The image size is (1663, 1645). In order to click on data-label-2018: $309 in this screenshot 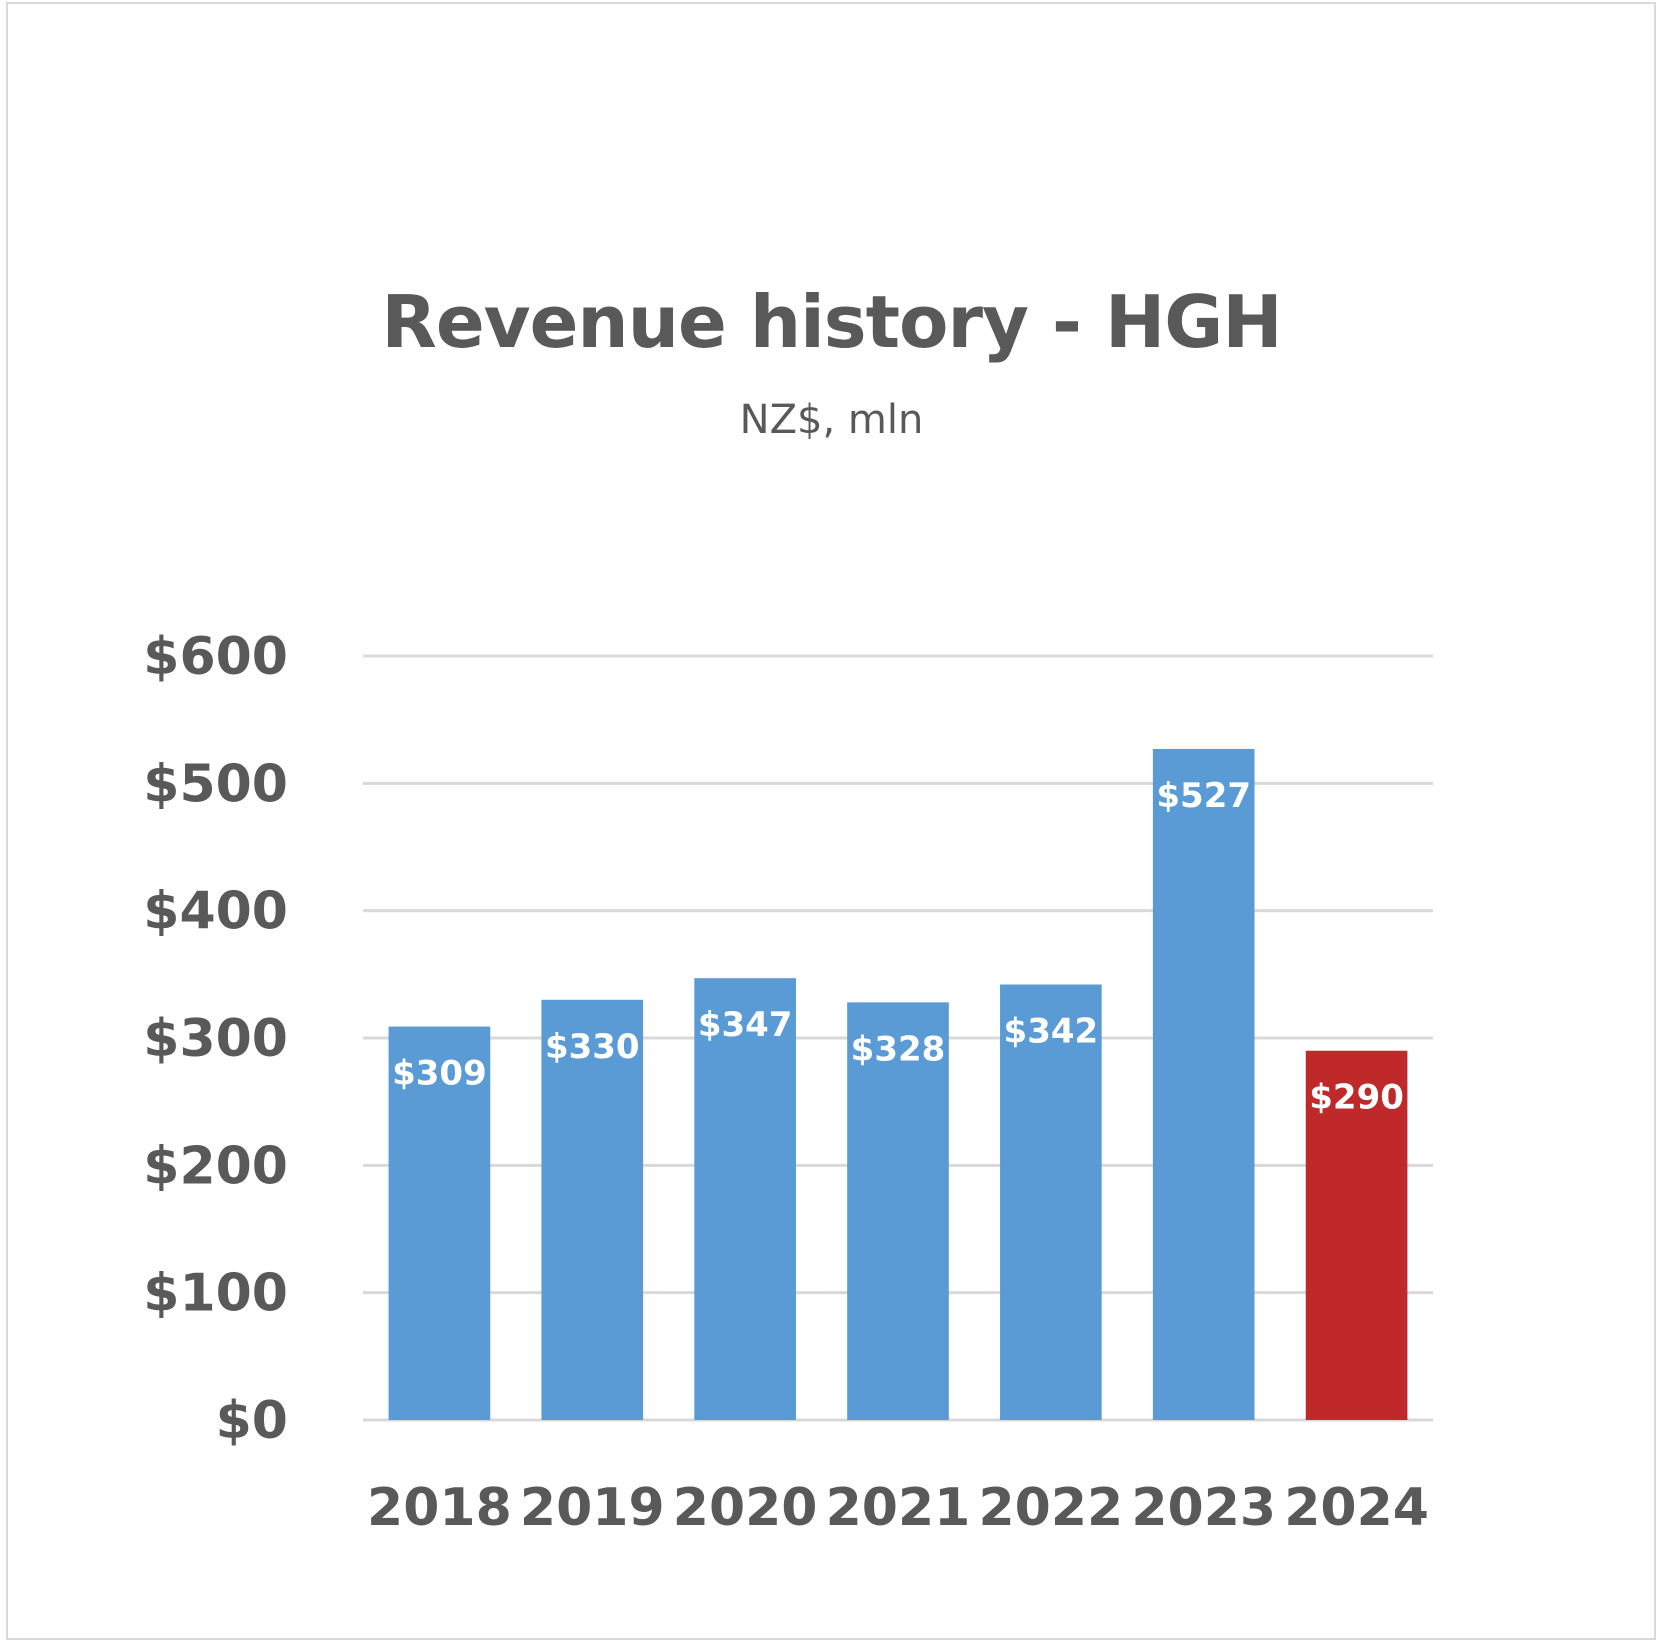, I will do `click(439, 1074)`.